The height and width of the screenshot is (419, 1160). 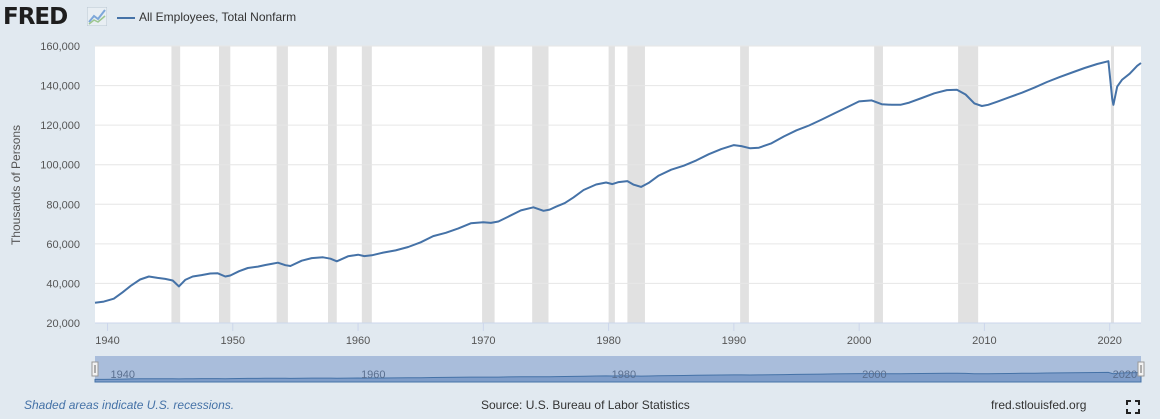 What do you see at coordinates (16, 185) in the screenshot?
I see `y-axis-label: Thousands of Persons` at bounding box center [16, 185].